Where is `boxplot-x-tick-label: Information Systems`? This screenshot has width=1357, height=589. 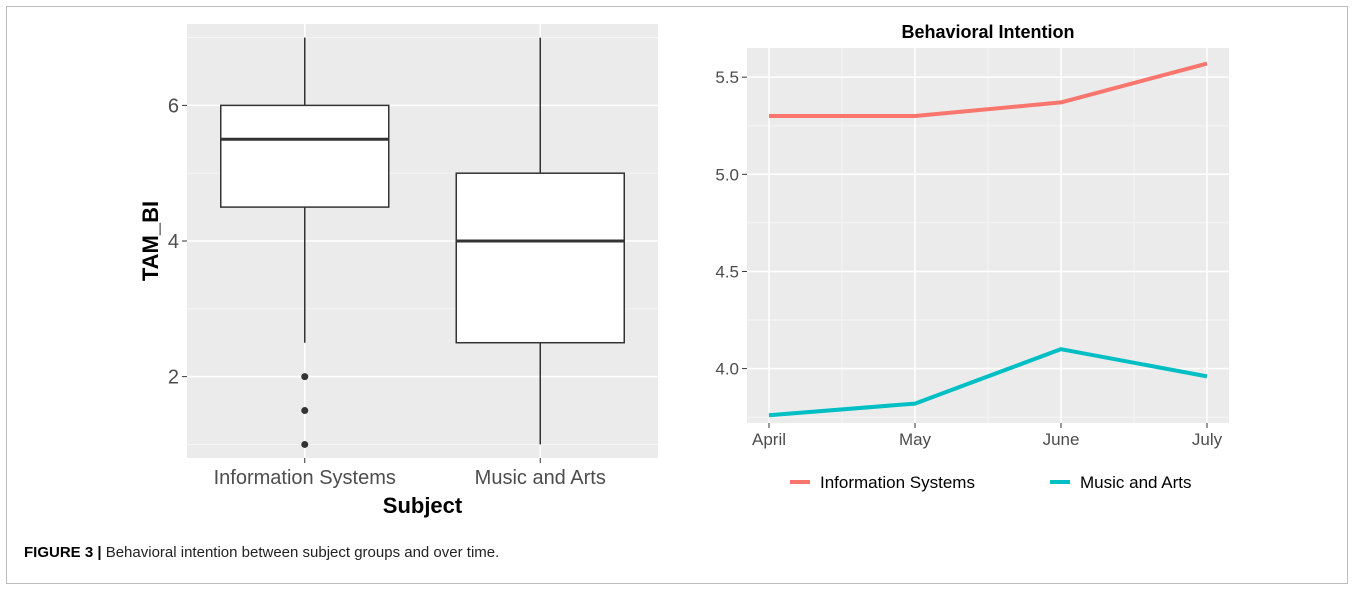 boxplot-x-tick-label: Information Systems is located at coordinates (305, 478).